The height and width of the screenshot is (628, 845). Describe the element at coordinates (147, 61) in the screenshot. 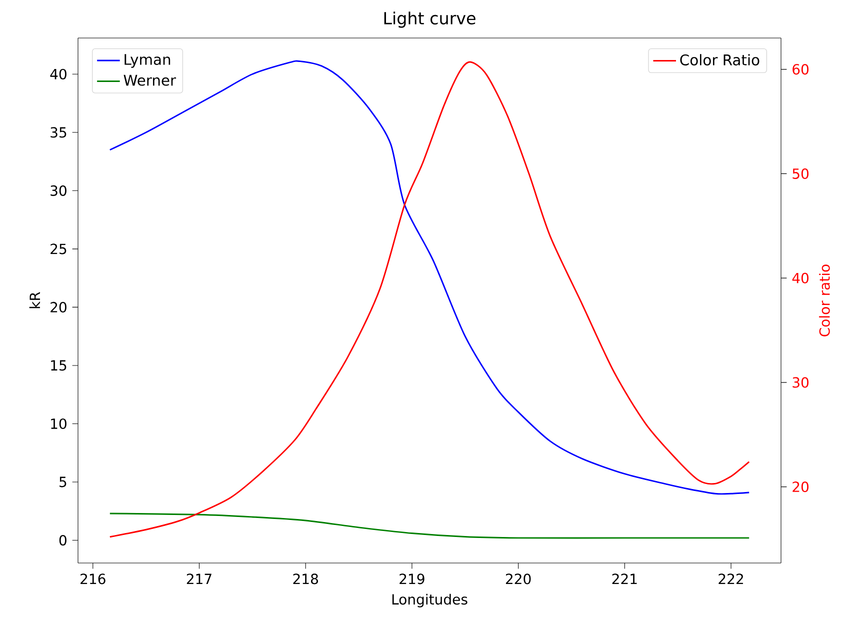

I see `legend-label: Lyman` at that location.